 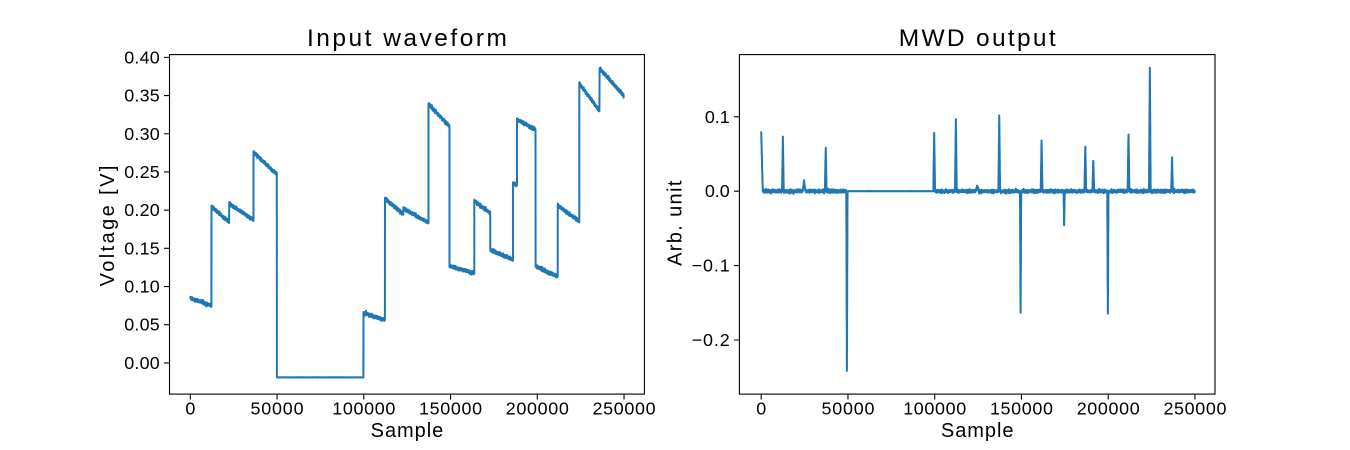 I want to click on svg-text: 0.40, so click(x=142, y=57).